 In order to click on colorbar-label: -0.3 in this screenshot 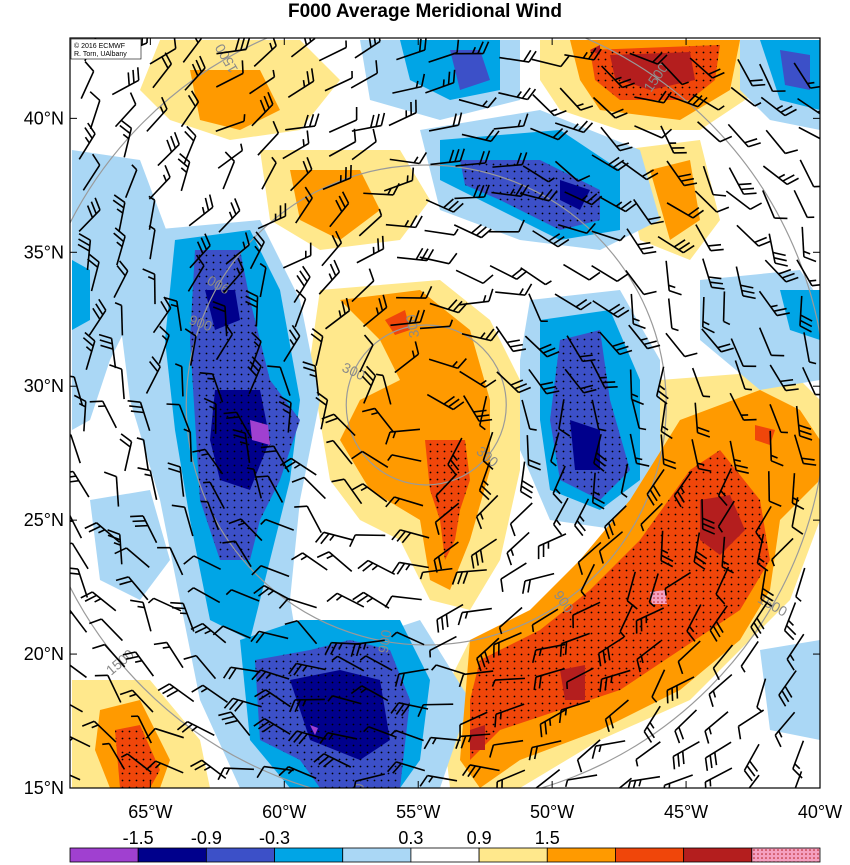, I will do `click(274, 838)`.